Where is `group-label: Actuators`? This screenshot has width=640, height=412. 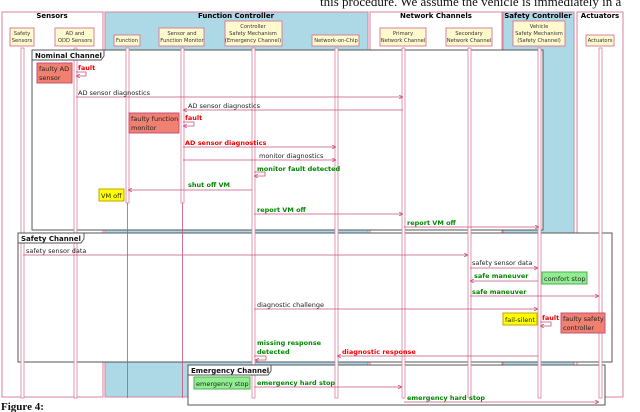
group-label: Actuators is located at coordinates (600, 16).